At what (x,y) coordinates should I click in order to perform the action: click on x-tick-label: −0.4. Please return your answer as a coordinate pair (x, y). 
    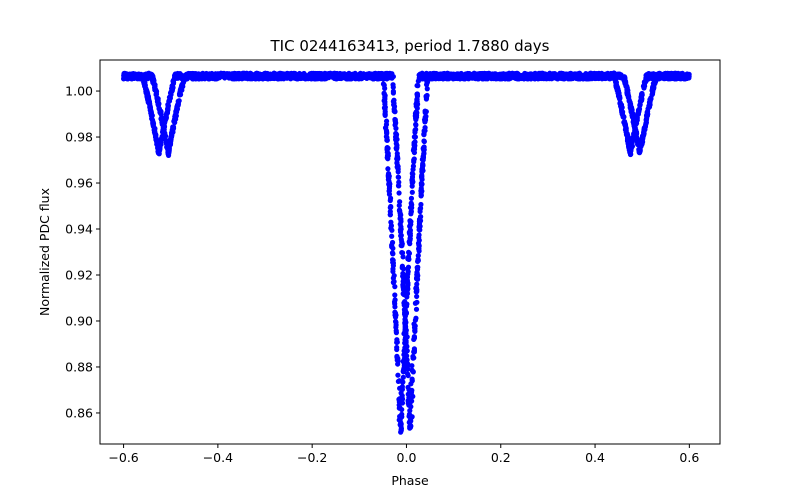
    Looking at the image, I should click on (218, 457).